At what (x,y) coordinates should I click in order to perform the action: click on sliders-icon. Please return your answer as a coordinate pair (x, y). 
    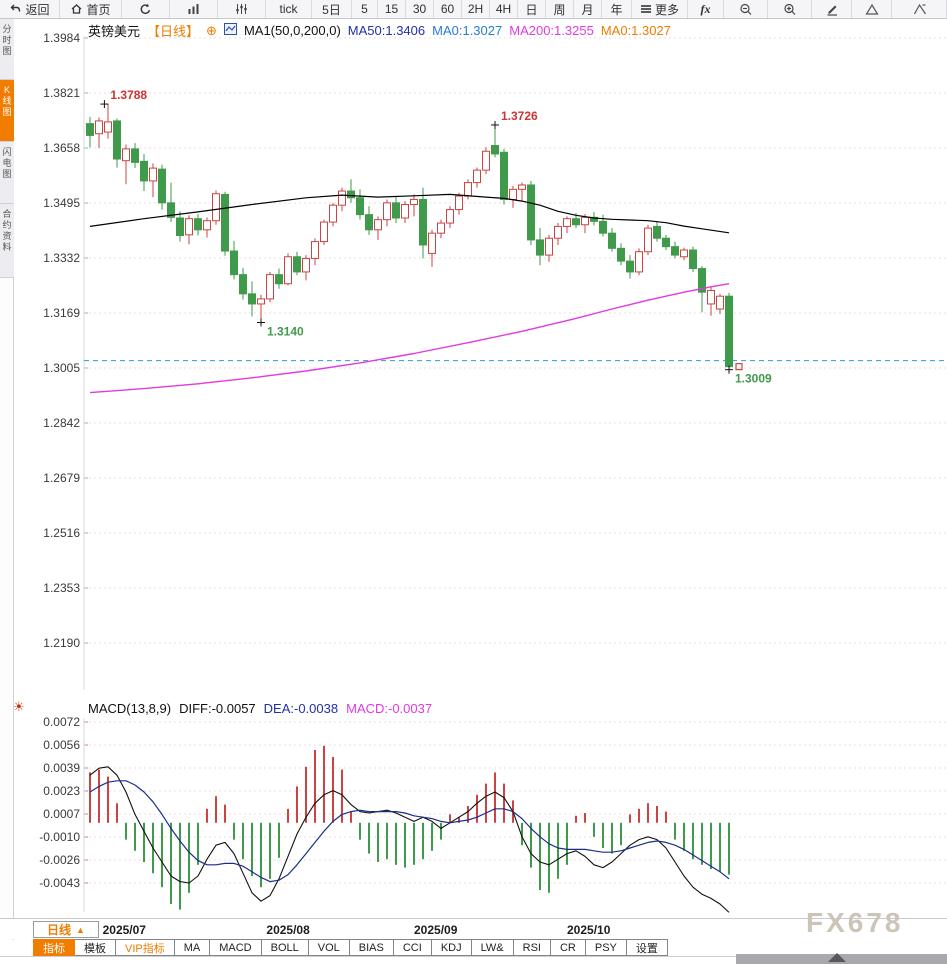
    Looking at the image, I should click on (241, 9).